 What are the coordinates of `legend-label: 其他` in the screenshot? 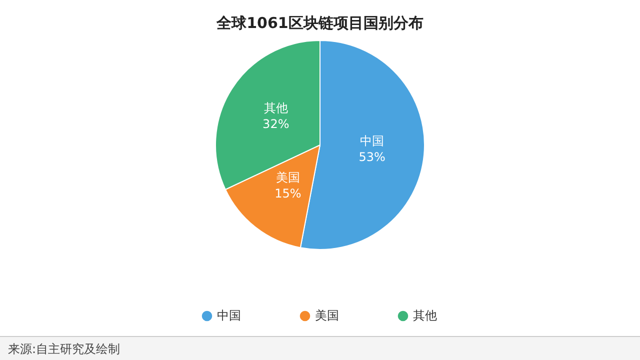 It's located at (425, 315).